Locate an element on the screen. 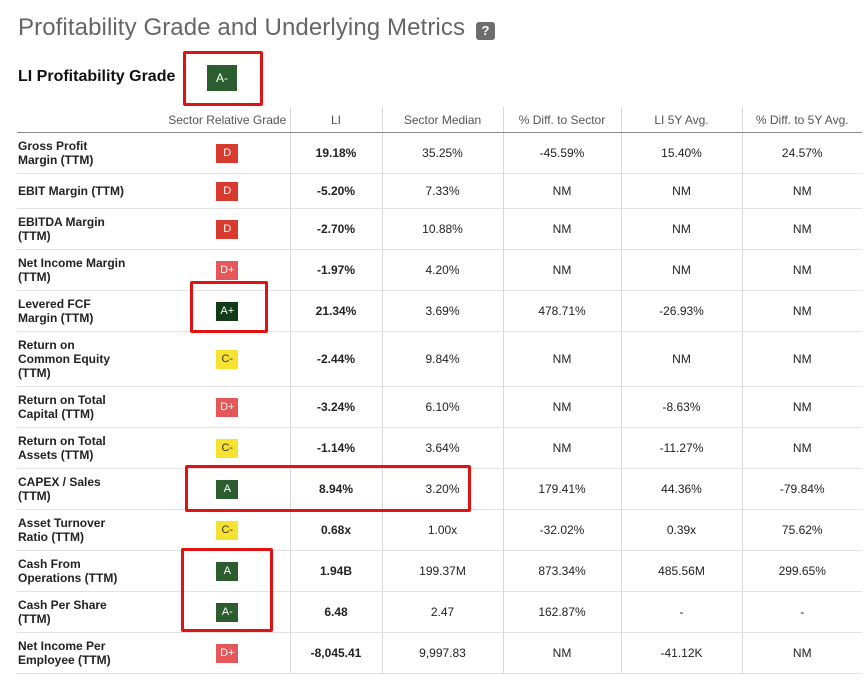  li-5y-avg-value: -11.27% is located at coordinates (681, 448).